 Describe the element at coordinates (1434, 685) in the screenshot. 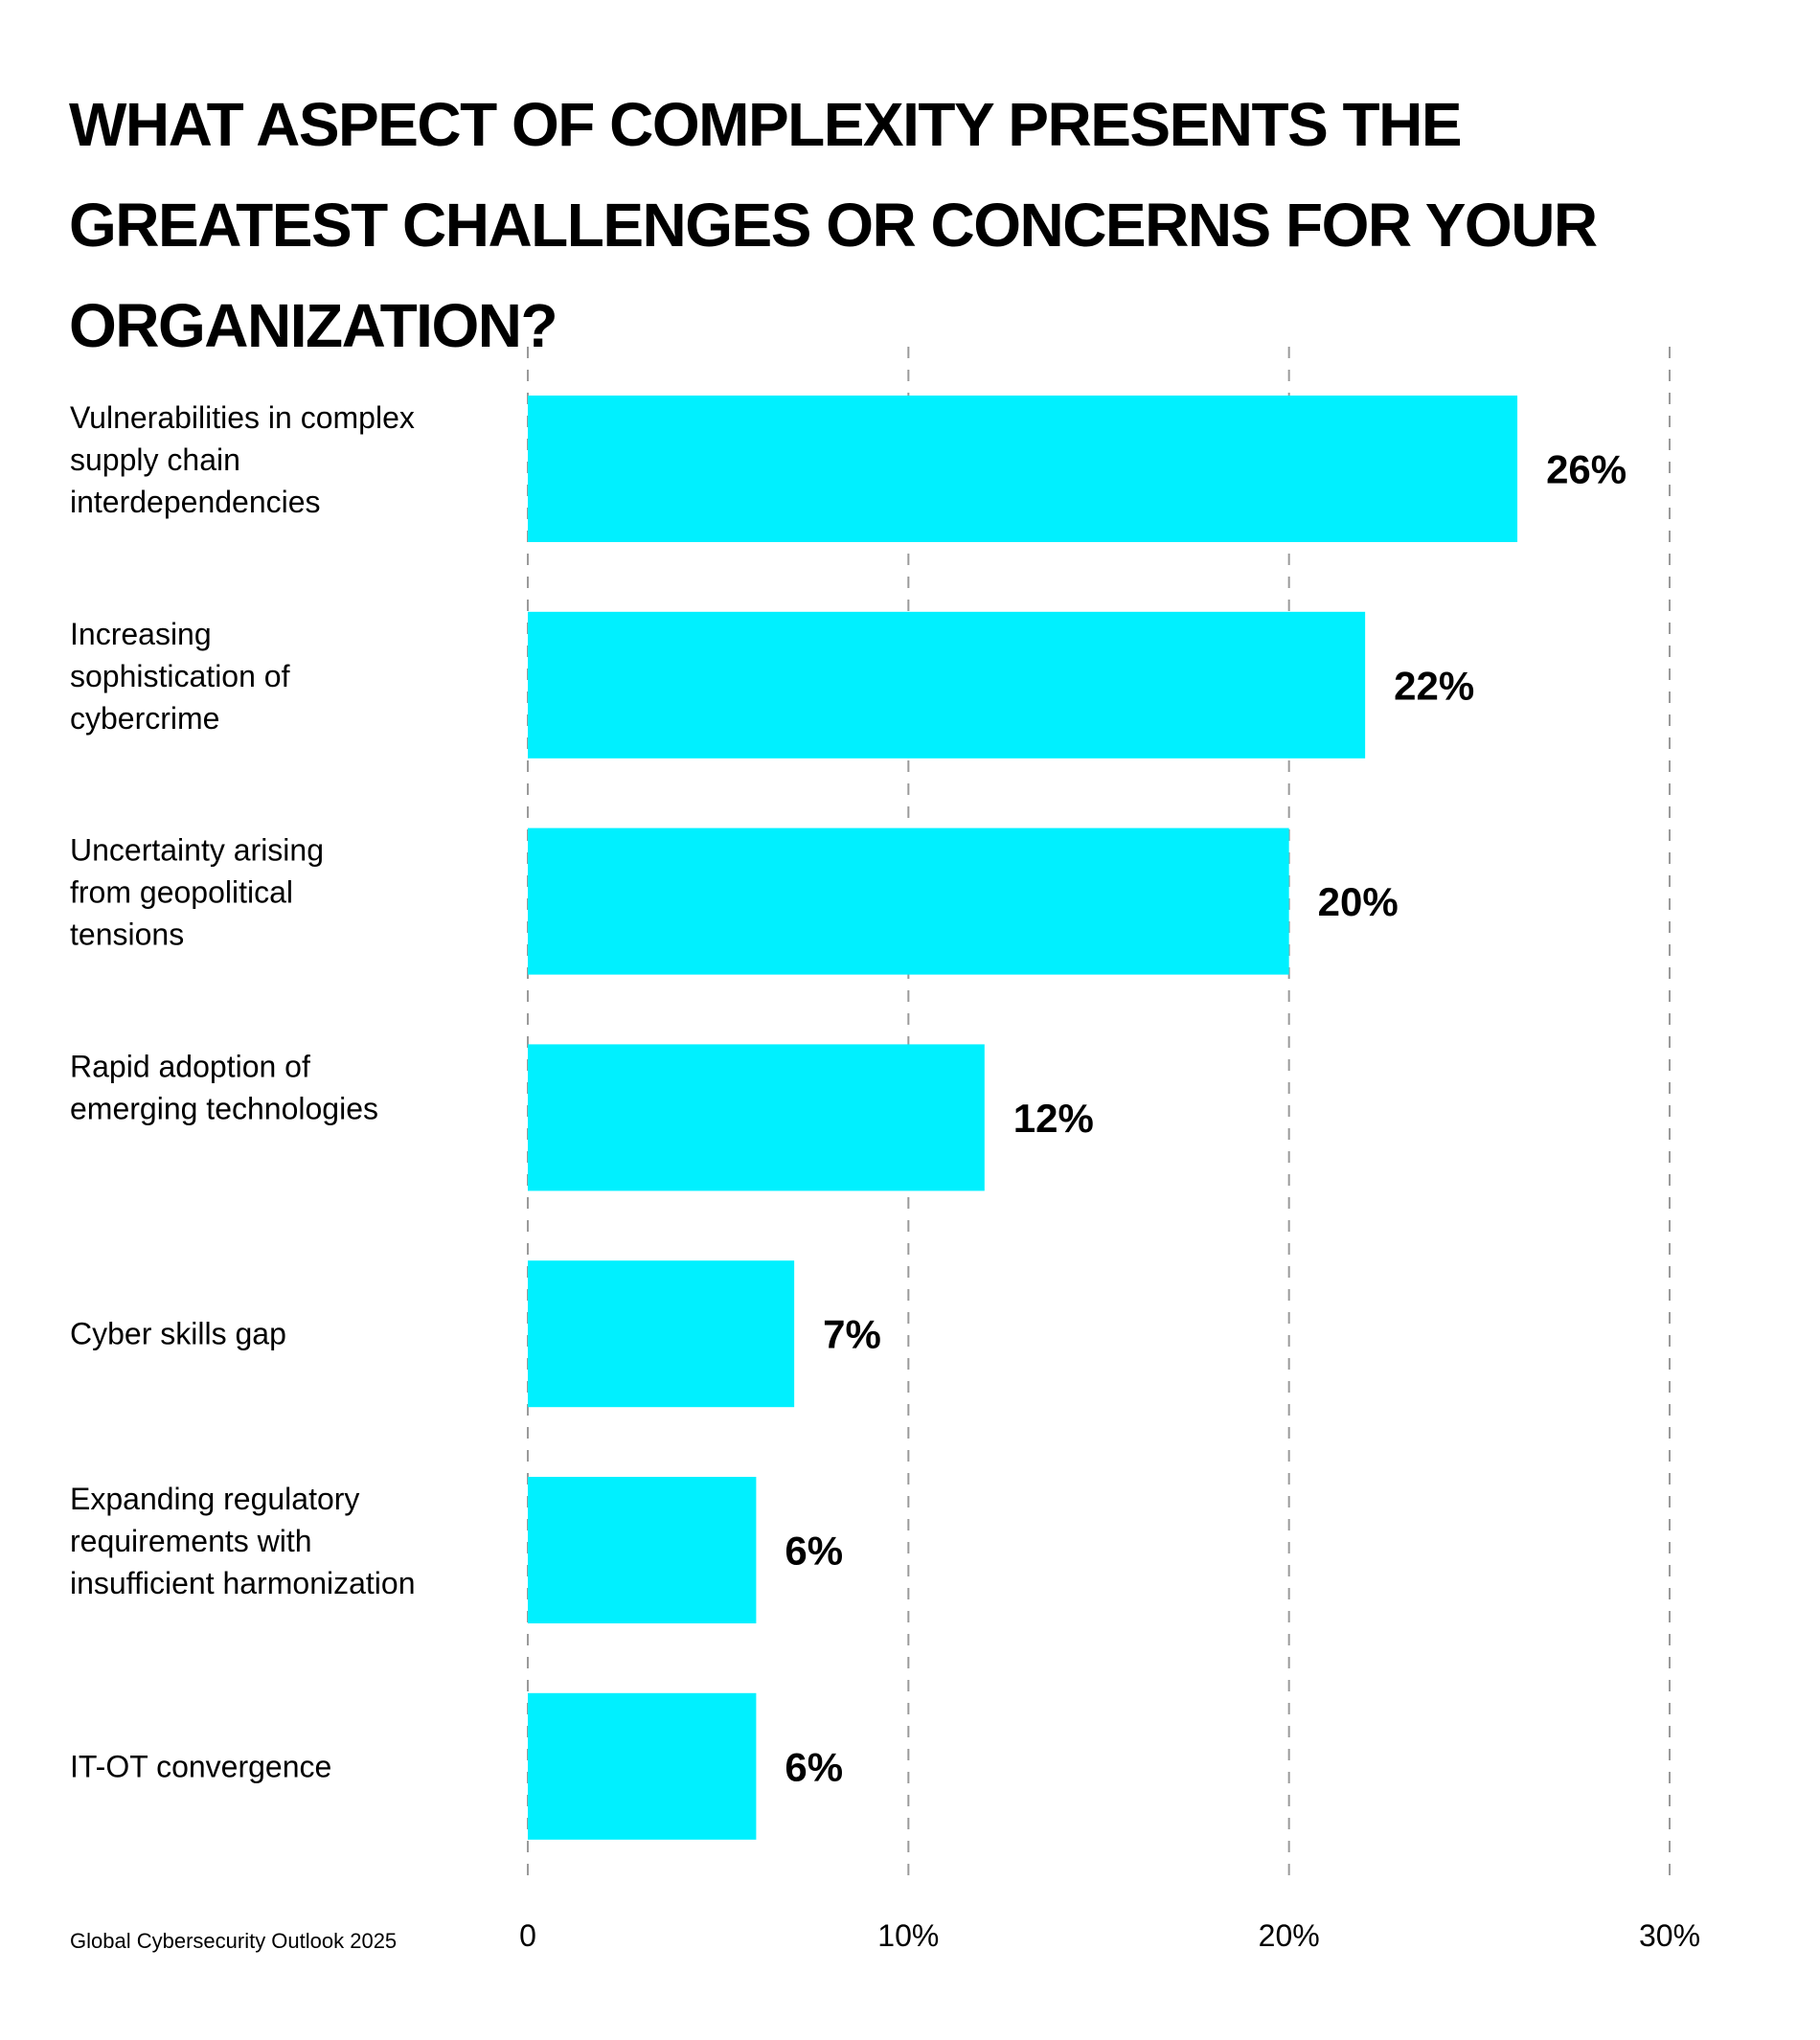

I see `value-label: 22%` at that location.